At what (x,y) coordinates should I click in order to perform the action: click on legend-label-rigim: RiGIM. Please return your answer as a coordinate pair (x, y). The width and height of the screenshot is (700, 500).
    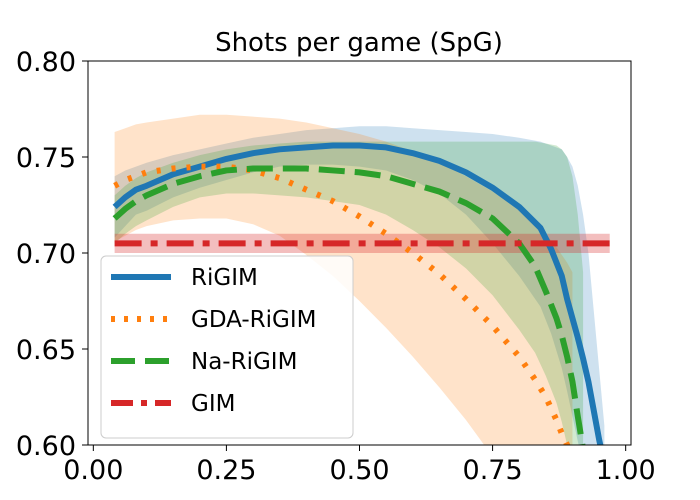
    Looking at the image, I should click on (224, 278).